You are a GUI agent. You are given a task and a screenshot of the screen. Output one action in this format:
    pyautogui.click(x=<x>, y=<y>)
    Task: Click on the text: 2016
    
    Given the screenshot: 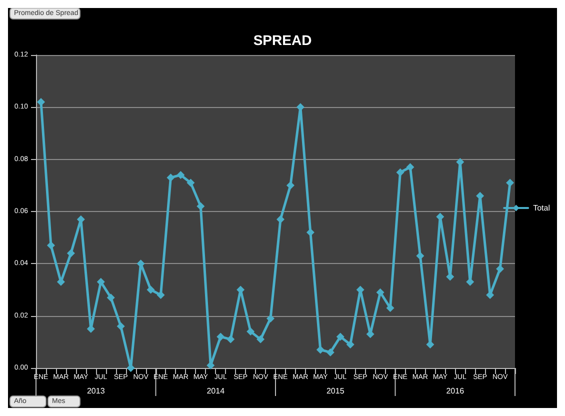 What is the action you would take?
    pyautogui.click(x=455, y=391)
    